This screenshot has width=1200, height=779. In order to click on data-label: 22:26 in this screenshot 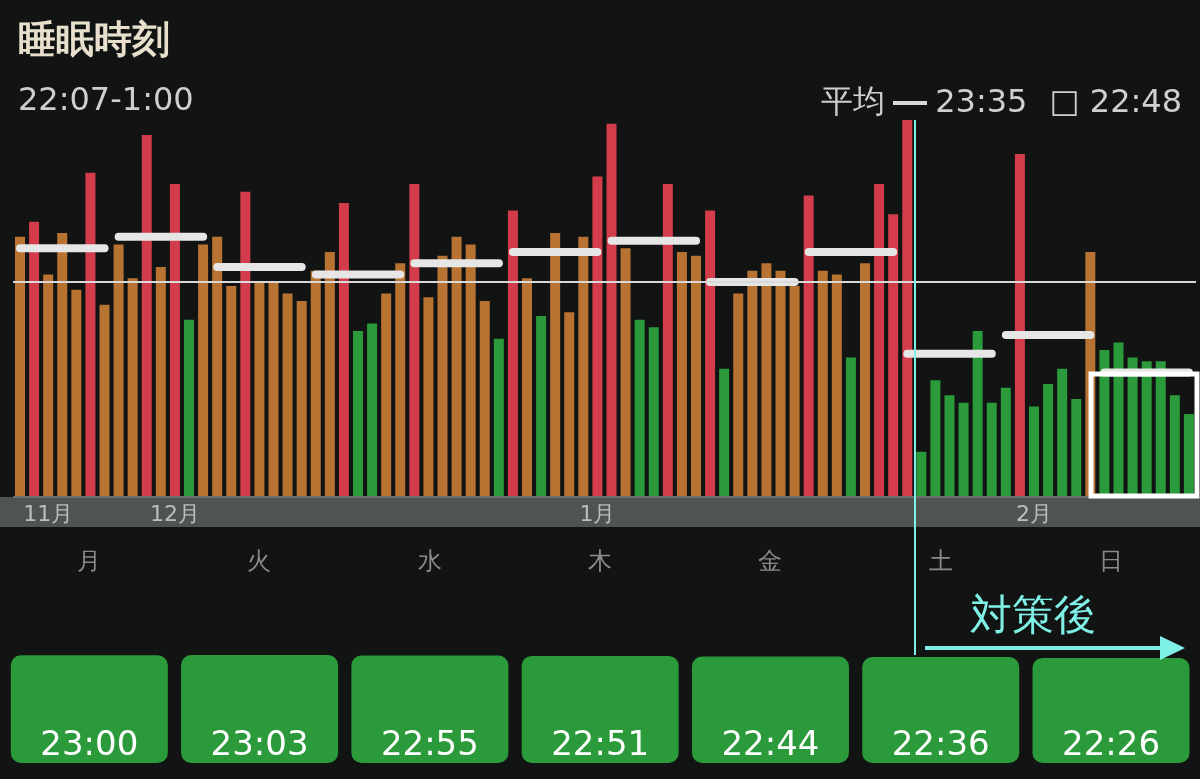, I will do `click(1111, 743)`.